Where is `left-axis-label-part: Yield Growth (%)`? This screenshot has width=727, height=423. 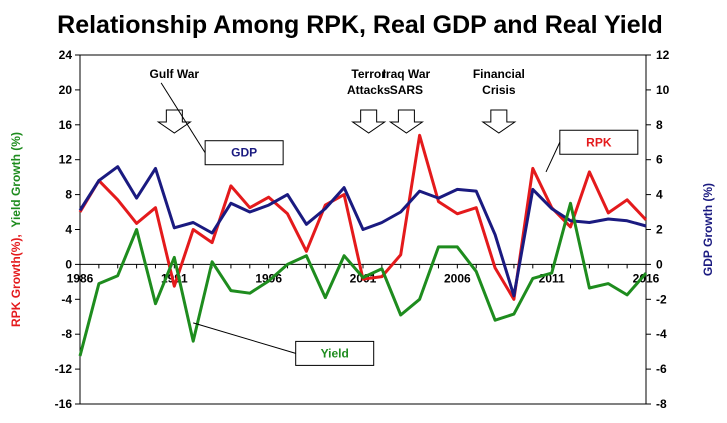
left-axis-label-part: Yield Growth (%) is located at coordinates (16, 183).